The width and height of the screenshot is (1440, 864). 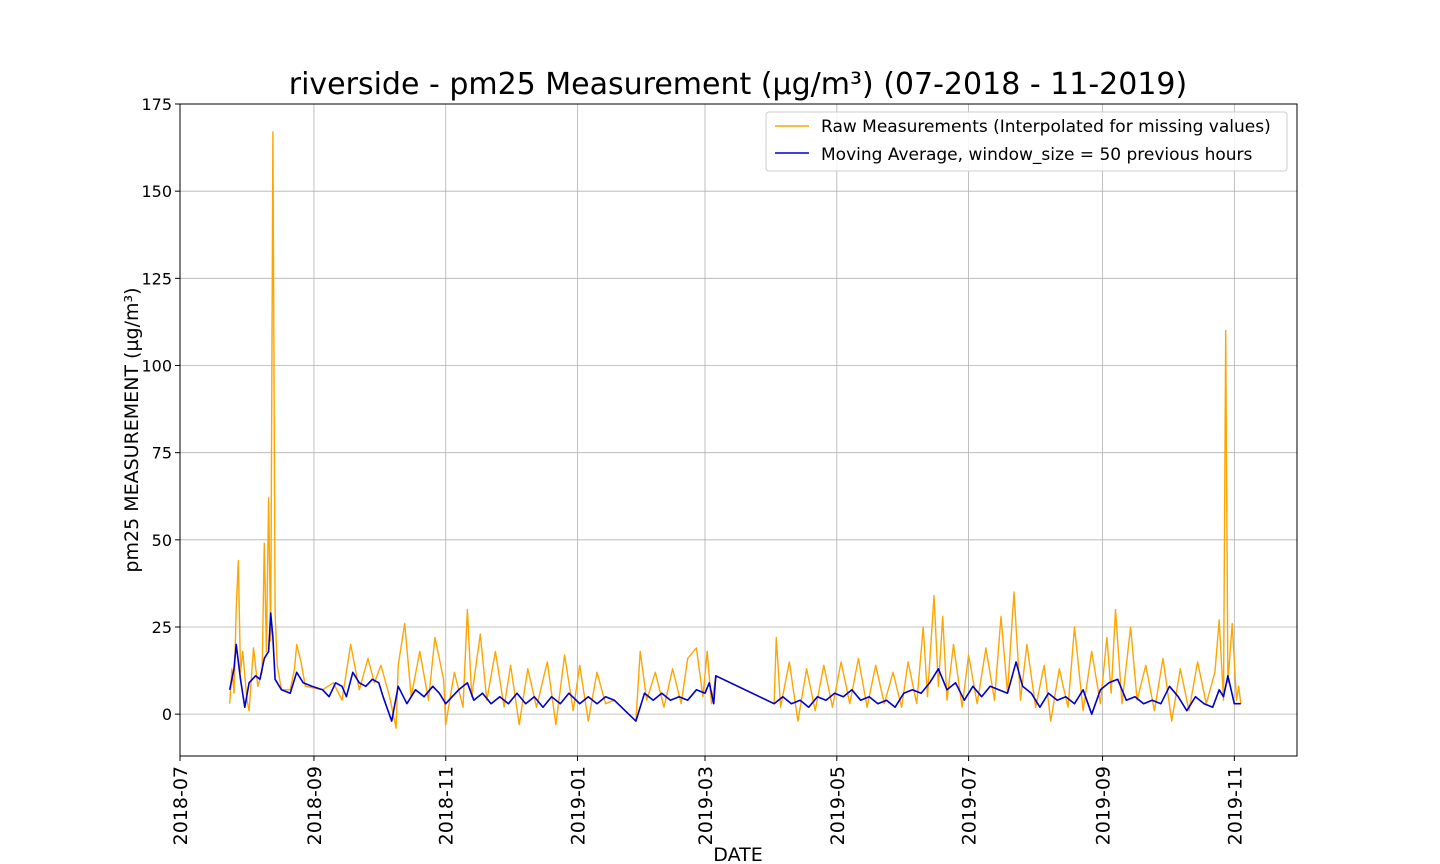 I want to click on y-axis-ticks: 0 25 50 75 100 125 150 175, so click(x=160, y=409).